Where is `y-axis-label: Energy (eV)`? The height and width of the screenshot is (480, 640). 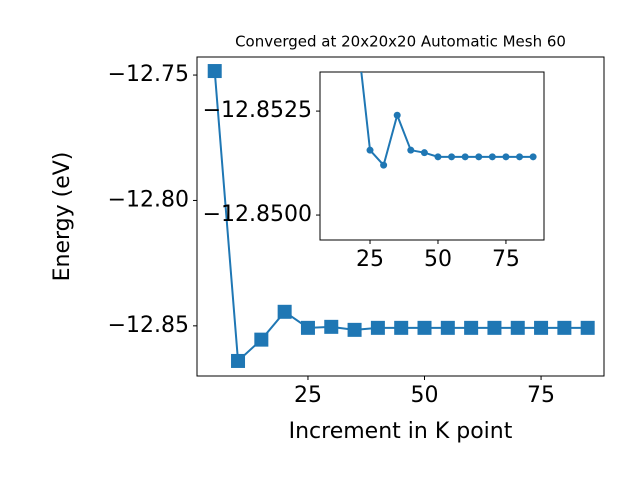 y-axis-label: Energy (eV) is located at coordinates (62, 217).